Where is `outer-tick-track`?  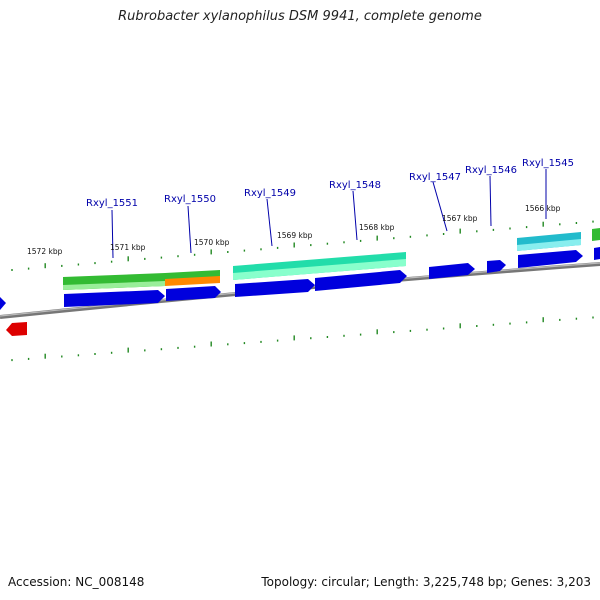 outer-tick-track is located at coordinates (302, 245).